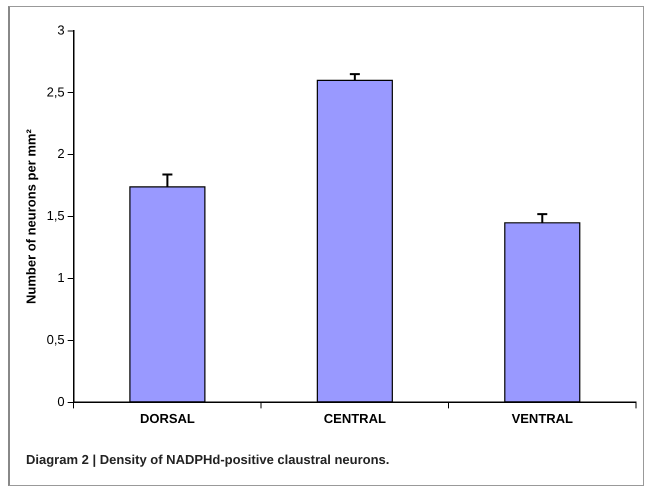  What do you see at coordinates (61, 30) in the screenshot?
I see `y-tick-label: 3` at bounding box center [61, 30].